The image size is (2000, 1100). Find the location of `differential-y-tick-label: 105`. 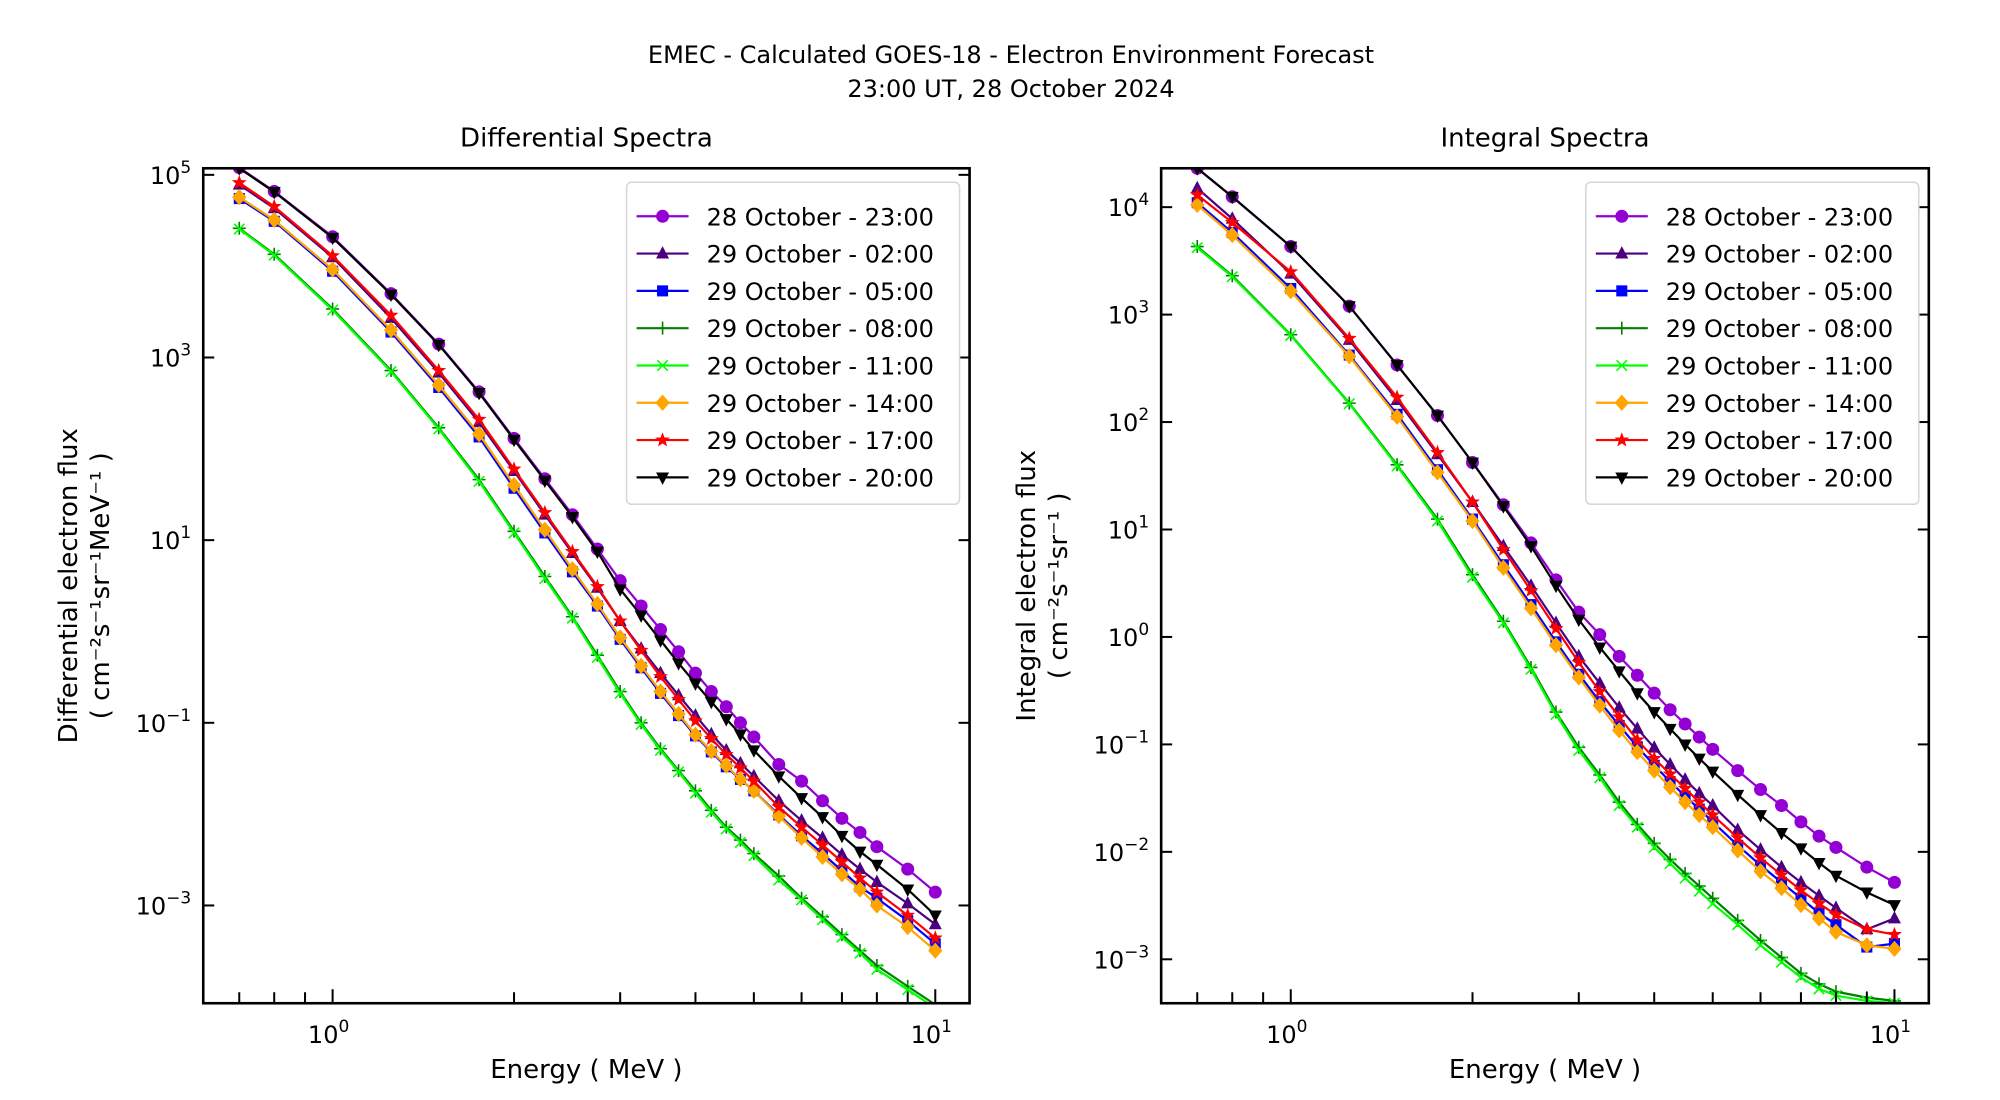

differential-y-tick-label: 105 is located at coordinates (170, 174).